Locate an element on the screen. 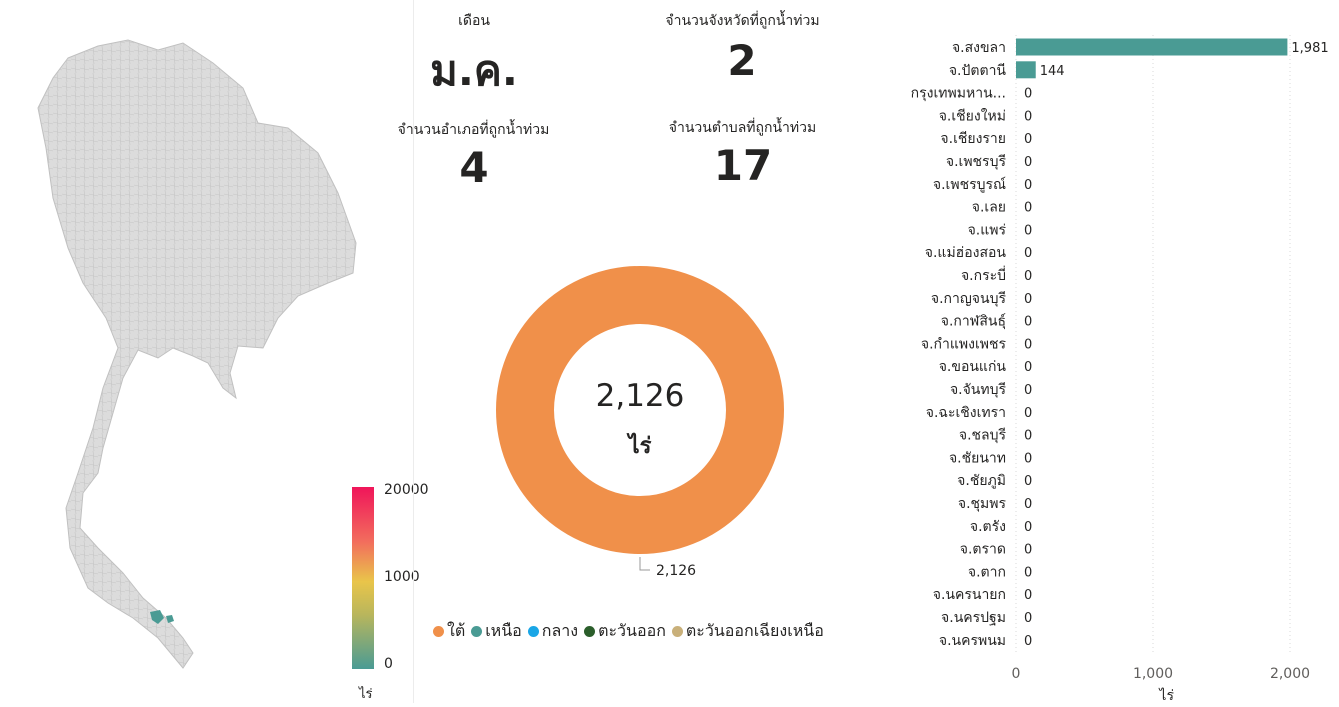 This screenshot has height=707, width=1339. legend-item-central: กลาง is located at coordinates (553, 631).